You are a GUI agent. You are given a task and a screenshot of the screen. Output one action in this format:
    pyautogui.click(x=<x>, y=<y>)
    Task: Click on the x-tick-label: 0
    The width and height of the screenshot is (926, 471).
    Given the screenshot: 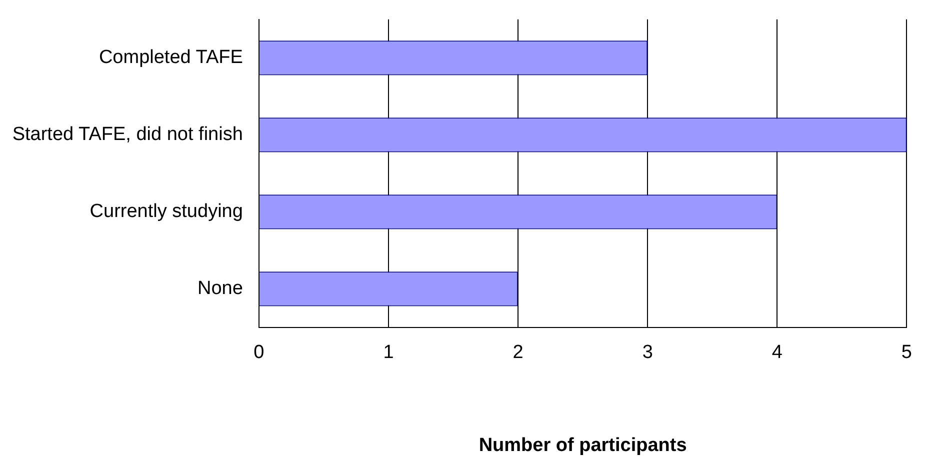 What is the action you would take?
    pyautogui.click(x=259, y=353)
    